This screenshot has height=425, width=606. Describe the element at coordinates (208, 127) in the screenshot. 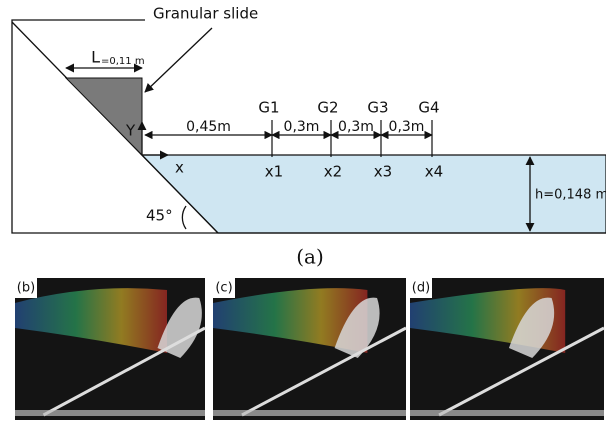

I see `spacing-label: 0,45m` at that location.